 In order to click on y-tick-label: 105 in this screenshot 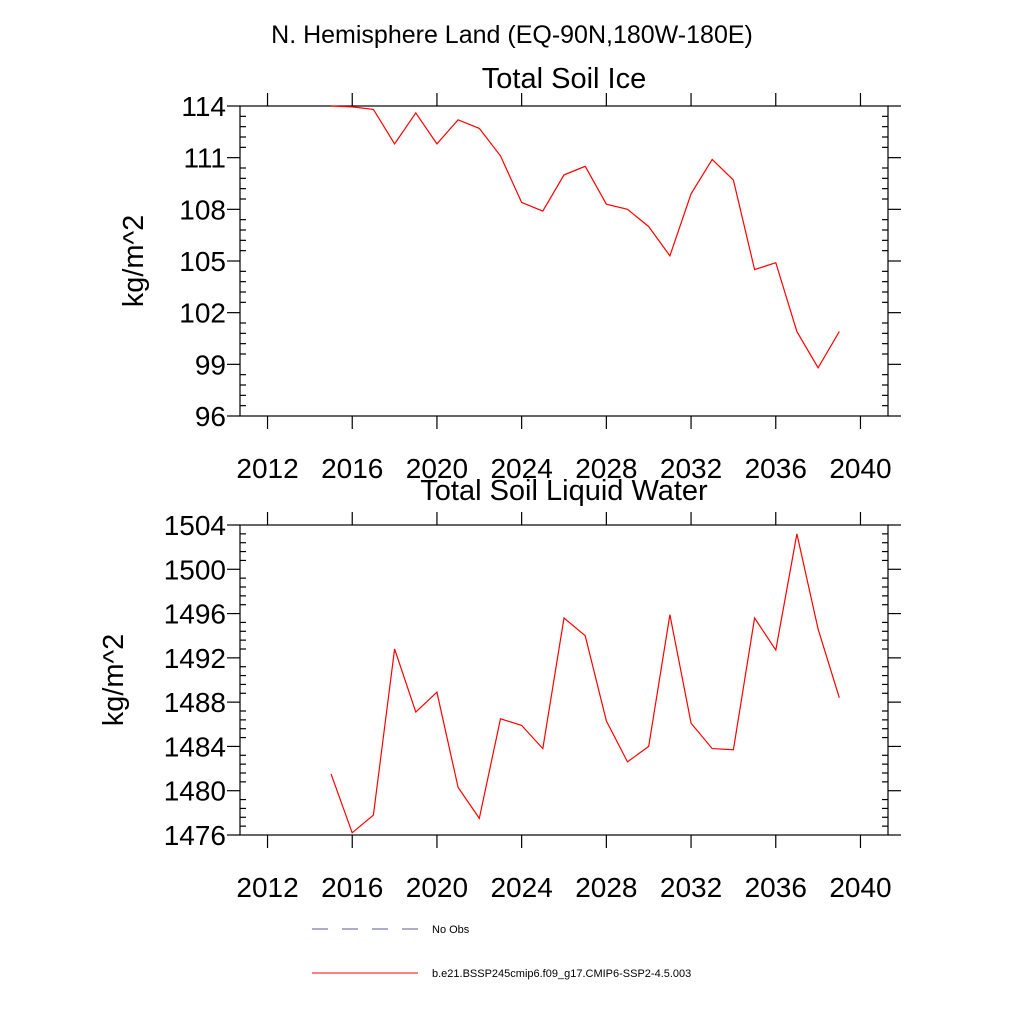, I will do `click(202, 261)`.